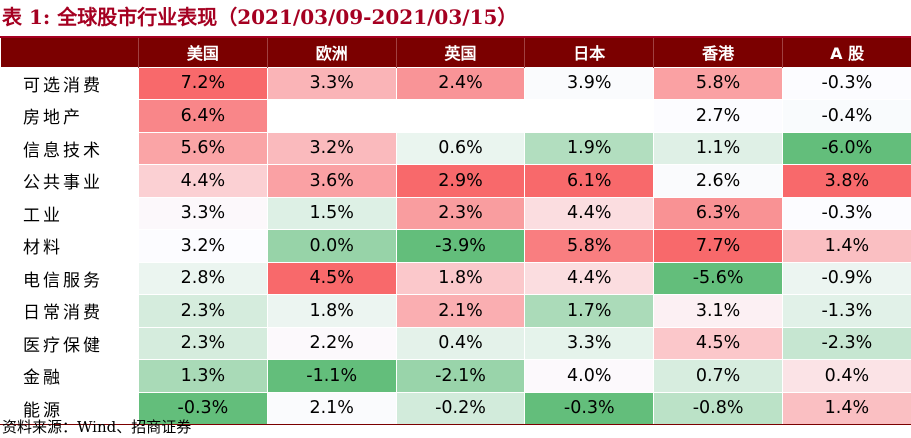  What do you see at coordinates (203, 83) in the screenshot?
I see `value-cell: 7.2%` at bounding box center [203, 83].